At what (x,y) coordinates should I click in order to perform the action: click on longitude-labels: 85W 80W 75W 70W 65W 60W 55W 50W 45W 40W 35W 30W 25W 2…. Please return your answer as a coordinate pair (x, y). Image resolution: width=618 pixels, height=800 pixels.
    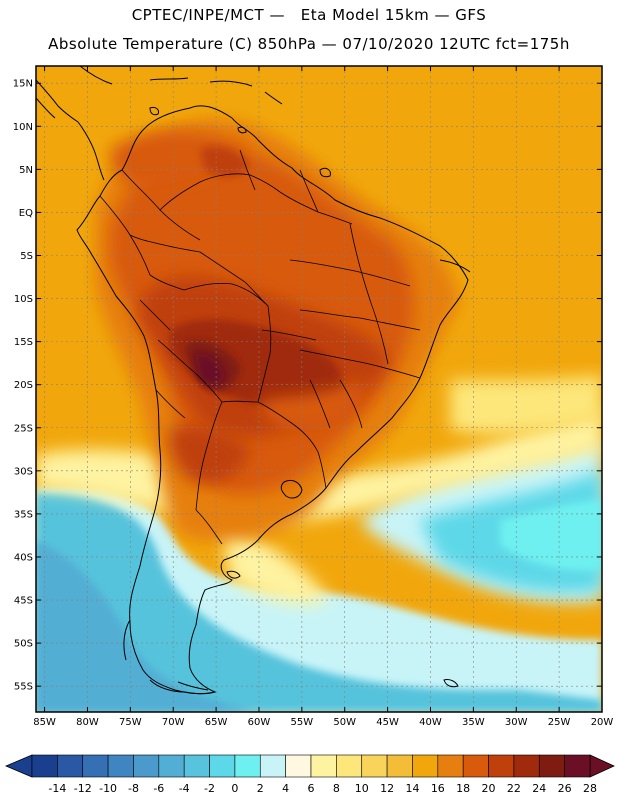
    Looking at the image, I should click on (323, 722).